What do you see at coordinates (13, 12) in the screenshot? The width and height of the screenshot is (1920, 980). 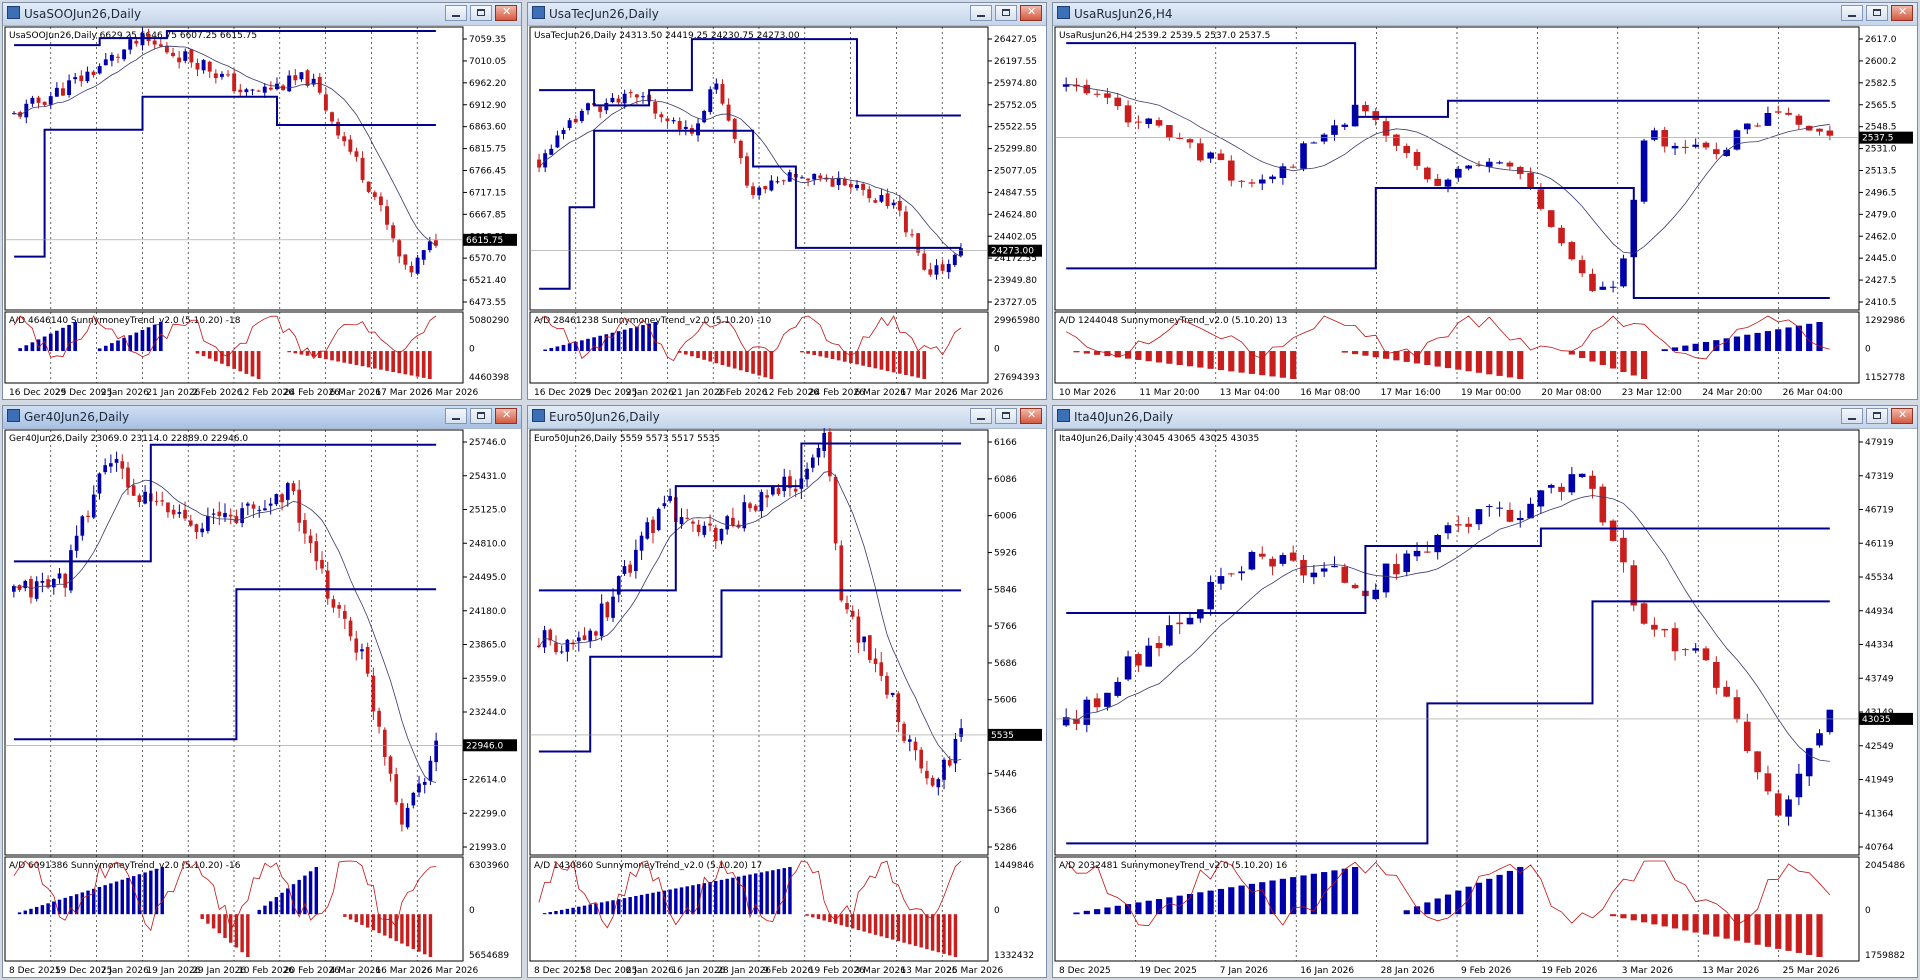 I see `chart-window-icon` at bounding box center [13, 12].